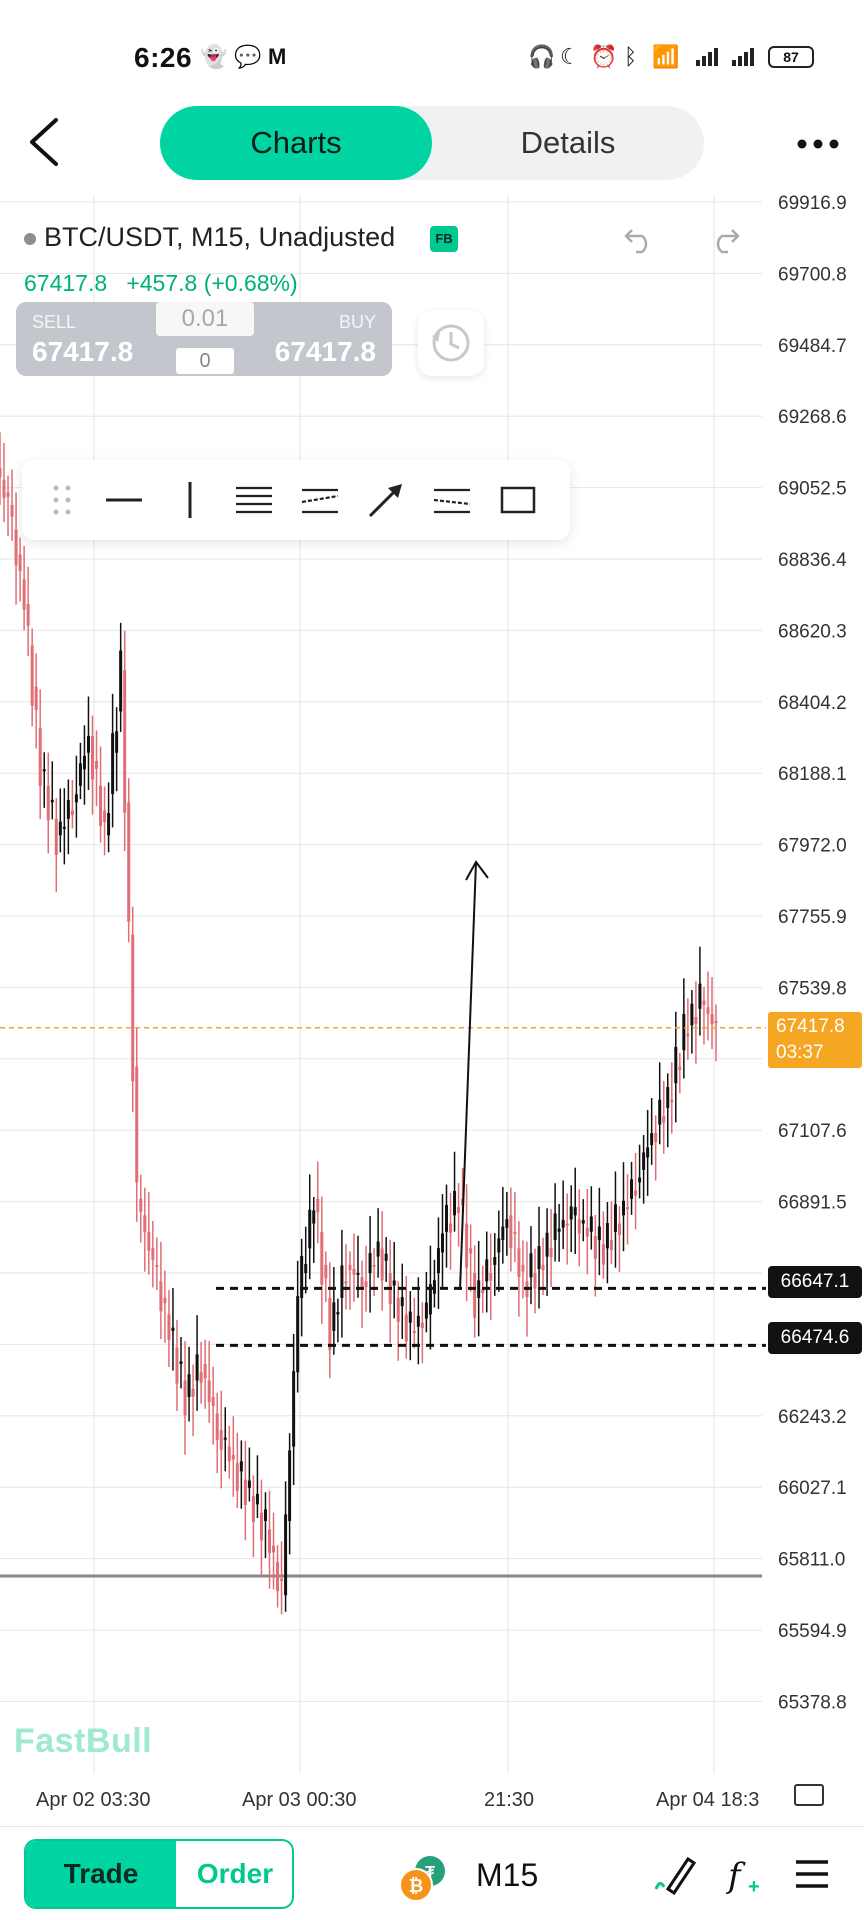  What do you see at coordinates (452, 500) in the screenshot?
I see `regression-channel-icon` at bounding box center [452, 500].